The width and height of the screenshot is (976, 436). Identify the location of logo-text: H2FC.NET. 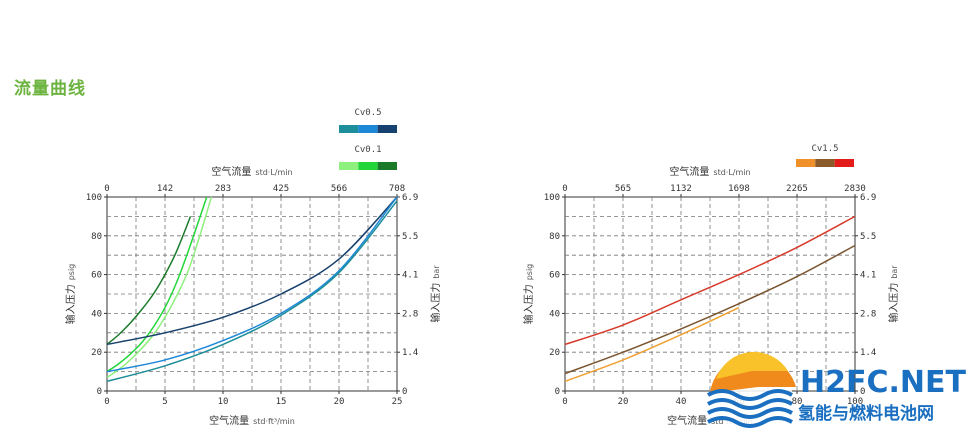
(883, 382).